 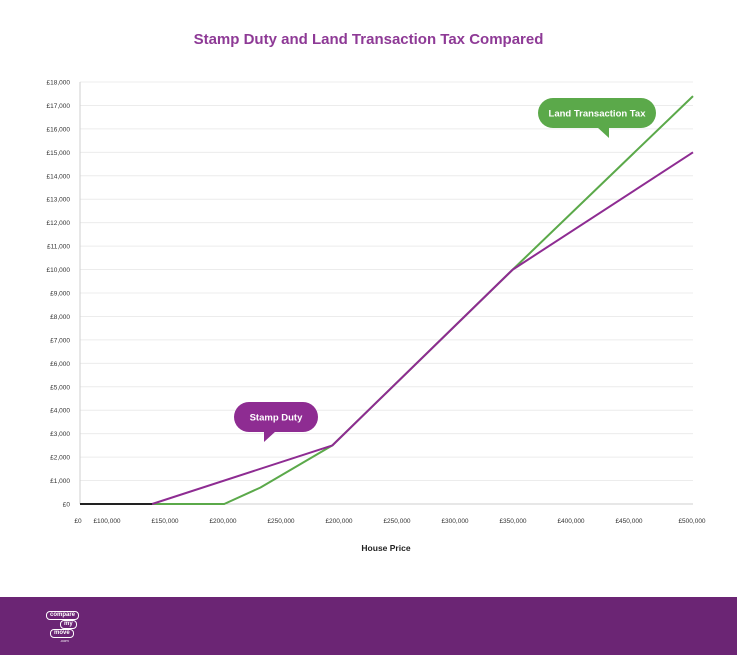 I want to click on y-tick-label: £11,000, so click(x=58, y=247).